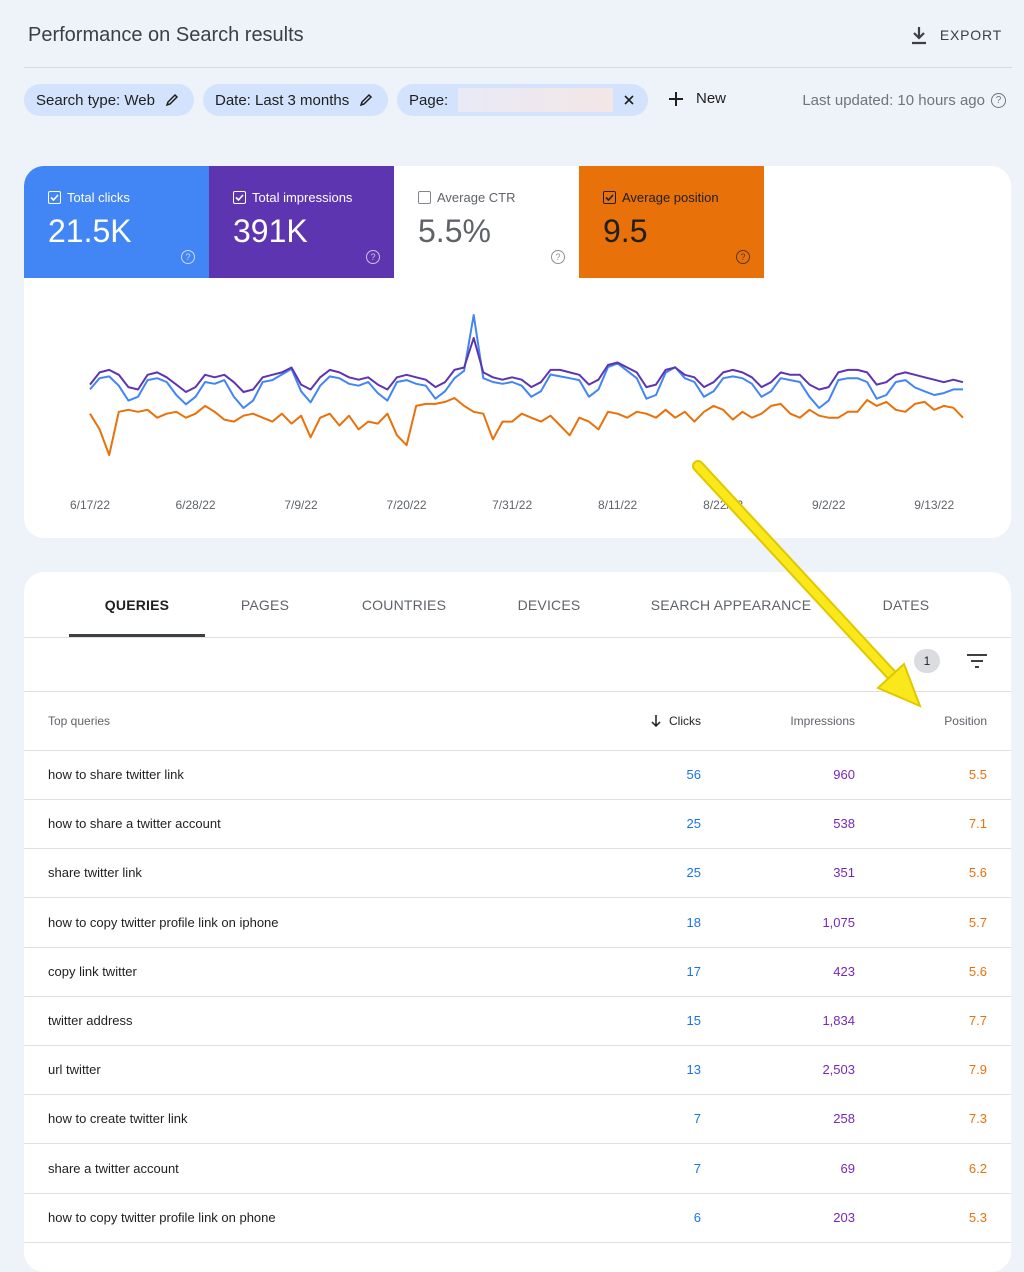  Describe the element at coordinates (617, 505) in the screenshot. I see `x-tick-label: 8/11/22` at that location.